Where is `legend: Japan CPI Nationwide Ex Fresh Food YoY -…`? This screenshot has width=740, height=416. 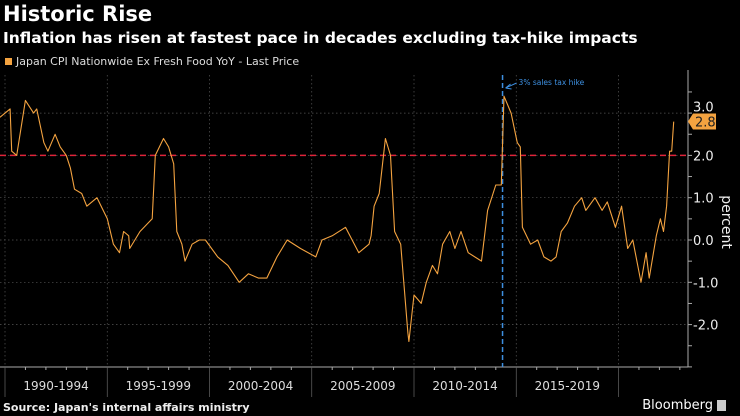 legend: Japan CPI Nationwide Ex Fresh Food YoY -… is located at coordinates (152, 61).